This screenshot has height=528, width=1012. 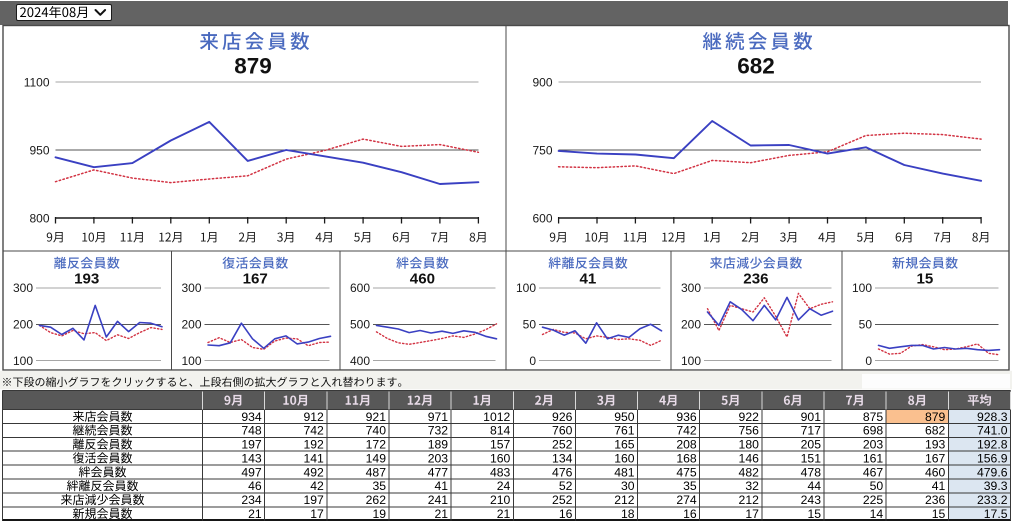 What do you see at coordinates (438, 417) in the screenshot?
I see `svg-text: 971` at bounding box center [438, 417].